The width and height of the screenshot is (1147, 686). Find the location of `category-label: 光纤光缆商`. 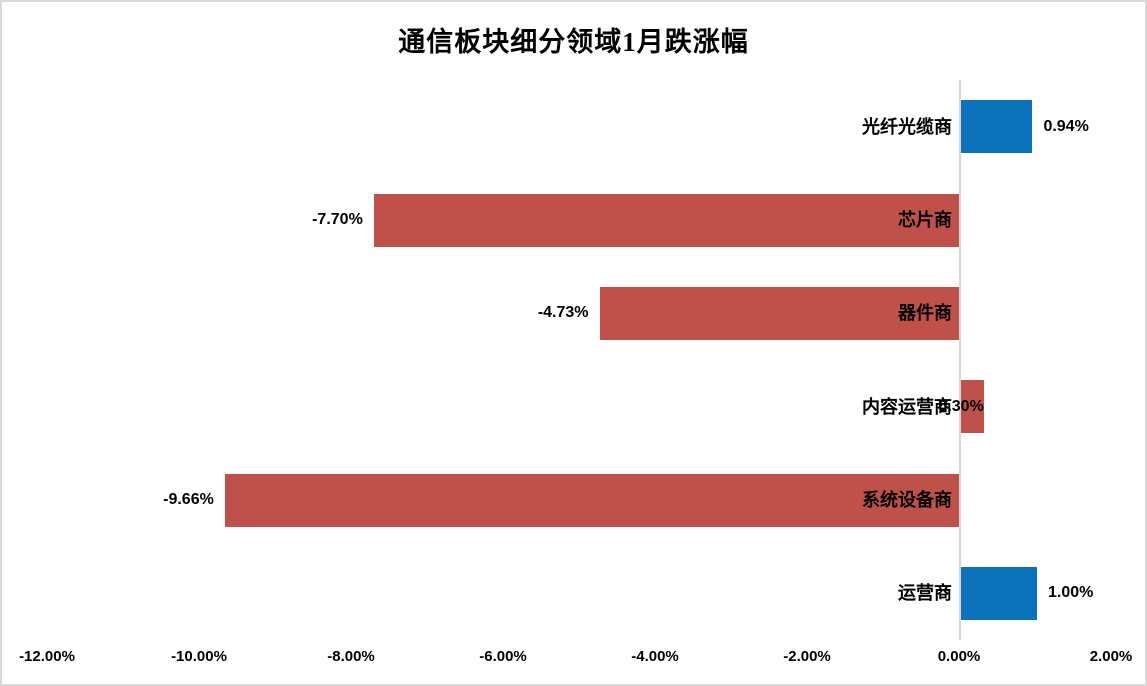

category-label: 光纤光缆商 is located at coordinates (907, 126).